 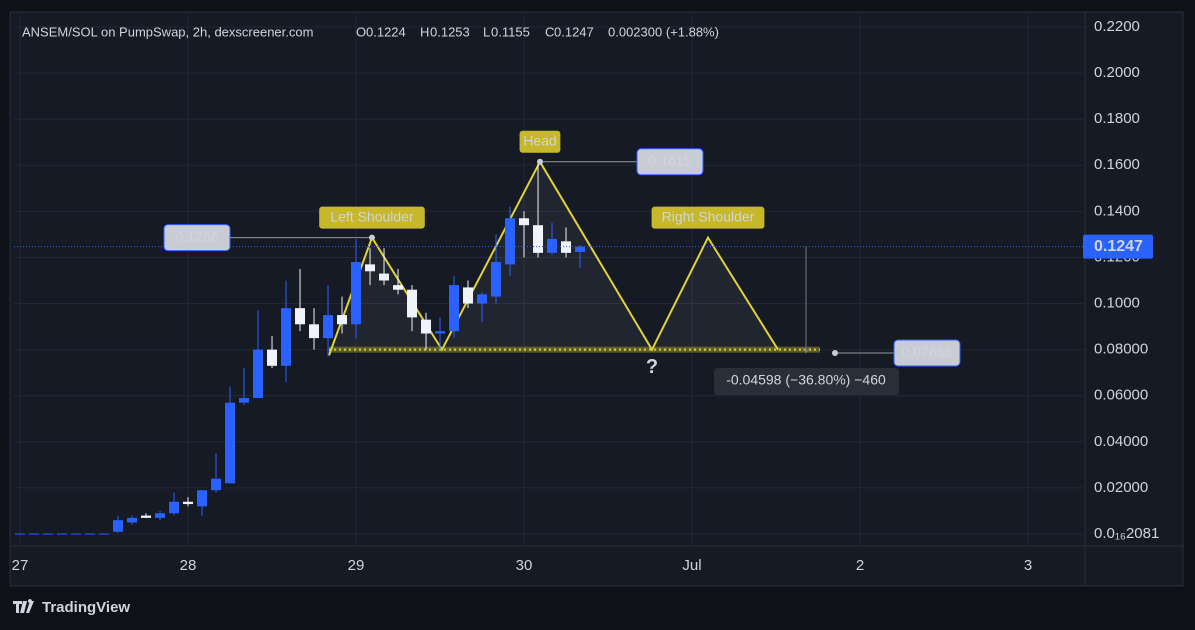 What do you see at coordinates (386, 31) in the screenshot?
I see `ohlc-value: 0.1224` at bounding box center [386, 31].